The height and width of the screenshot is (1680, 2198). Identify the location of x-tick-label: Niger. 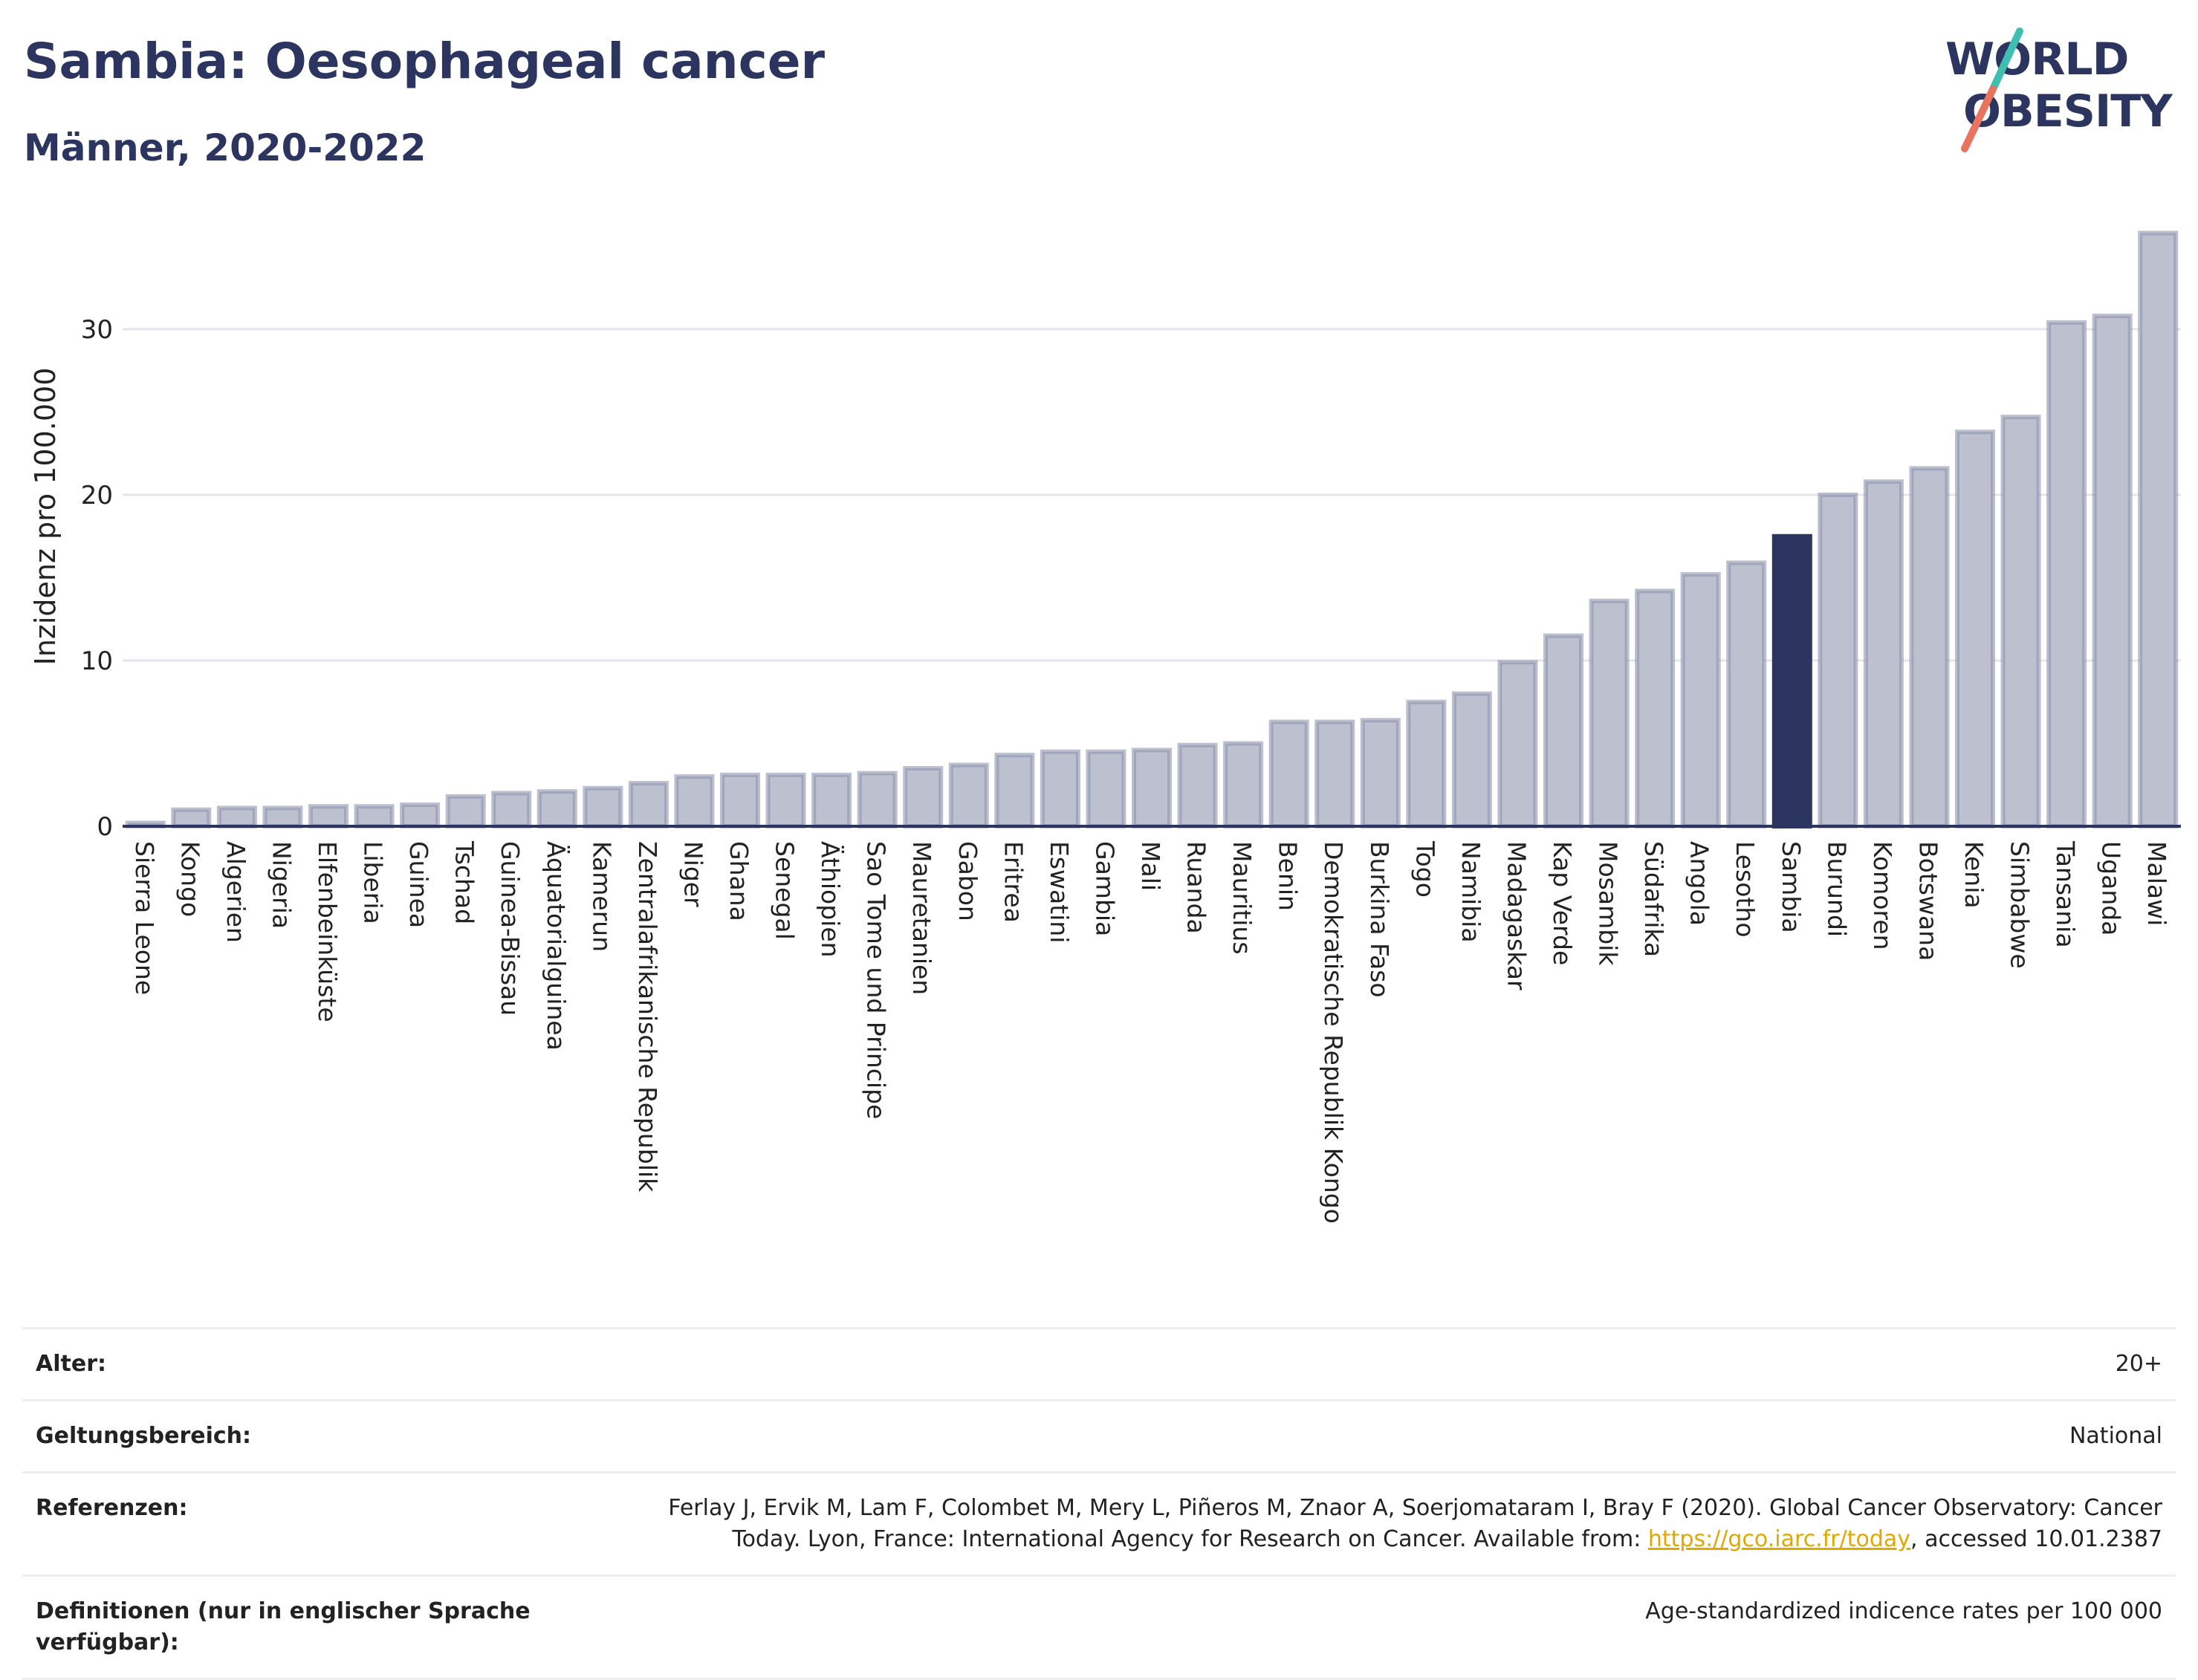
(692, 874).